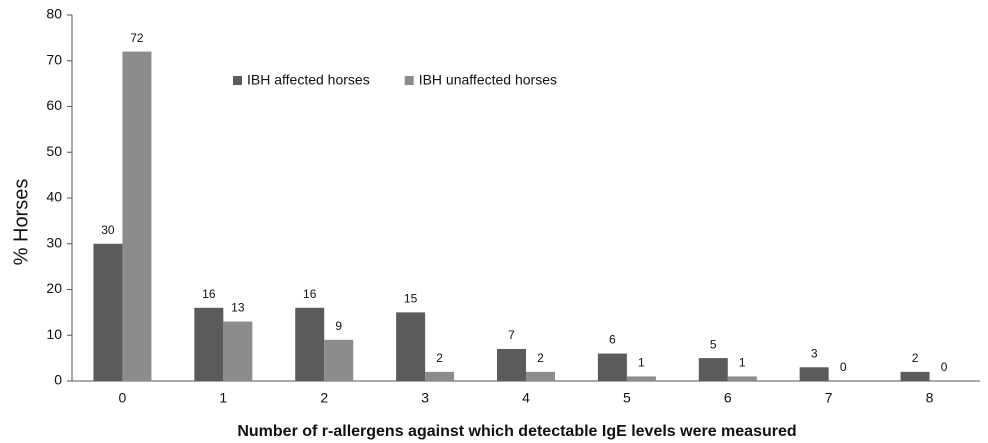 The image size is (988, 443). Describe the element at coordinates (713, 344) in the screenshot. I see `data-label: 5` at that location.